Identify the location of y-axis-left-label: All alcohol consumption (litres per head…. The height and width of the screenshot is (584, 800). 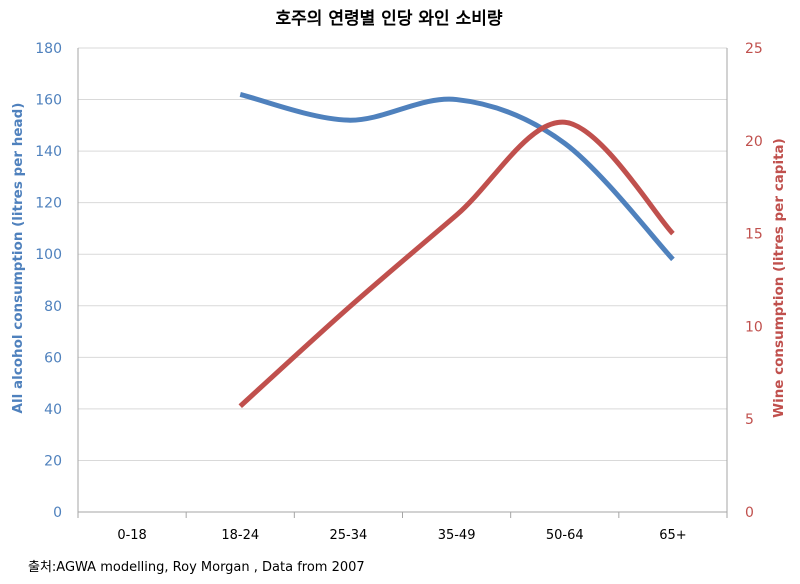
(18, 258).